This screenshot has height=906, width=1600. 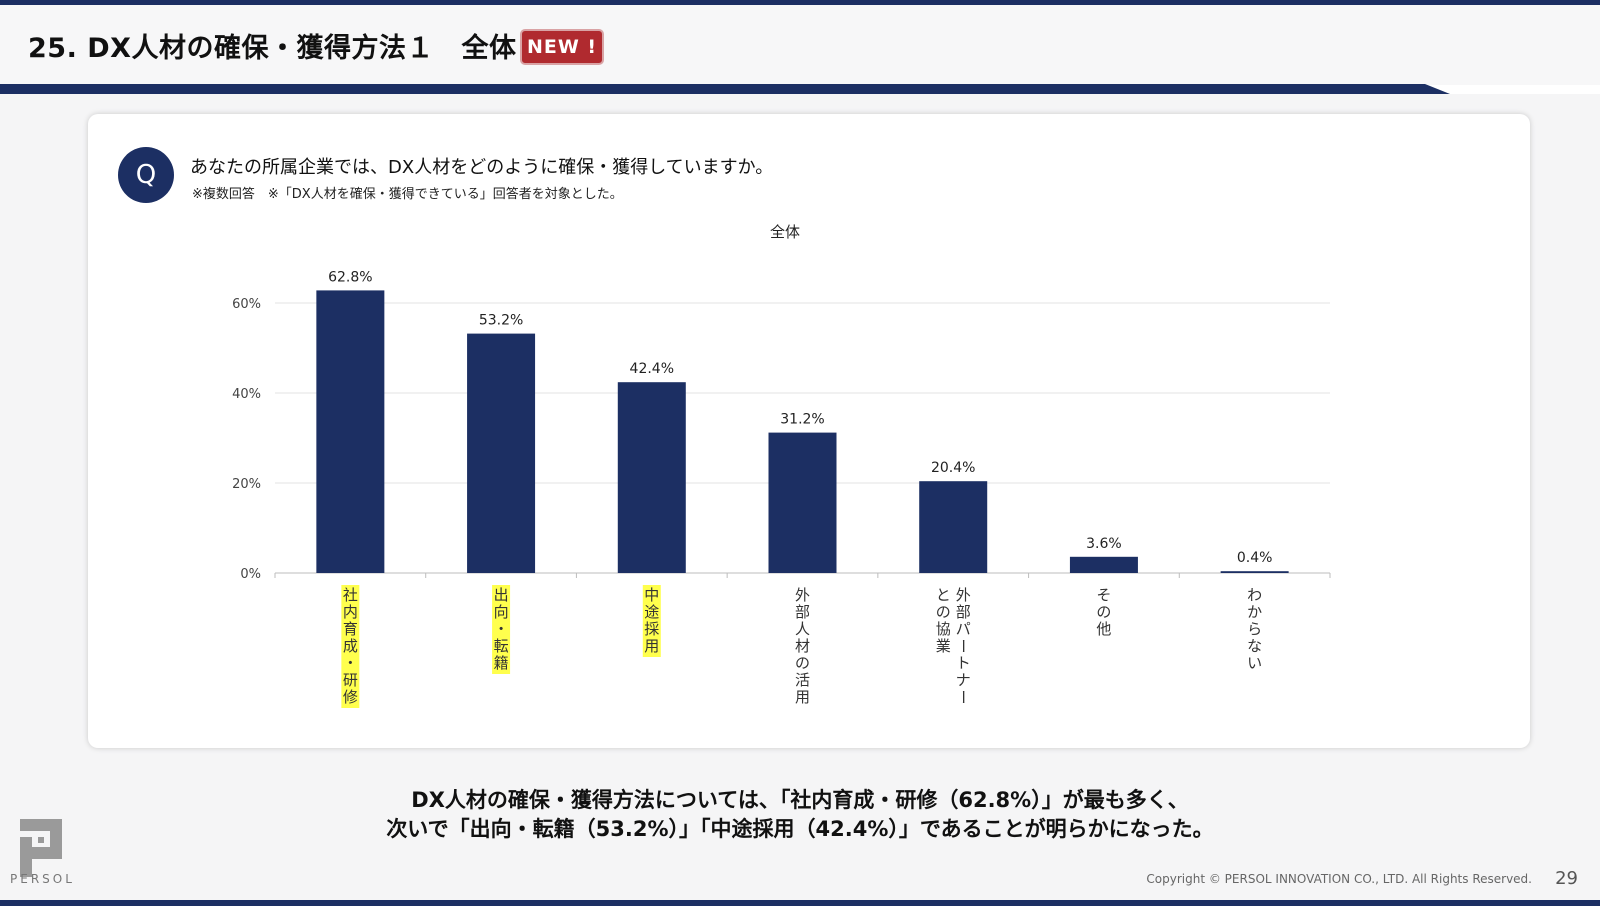 I want to click on header-band, so click(x=725, y=89).